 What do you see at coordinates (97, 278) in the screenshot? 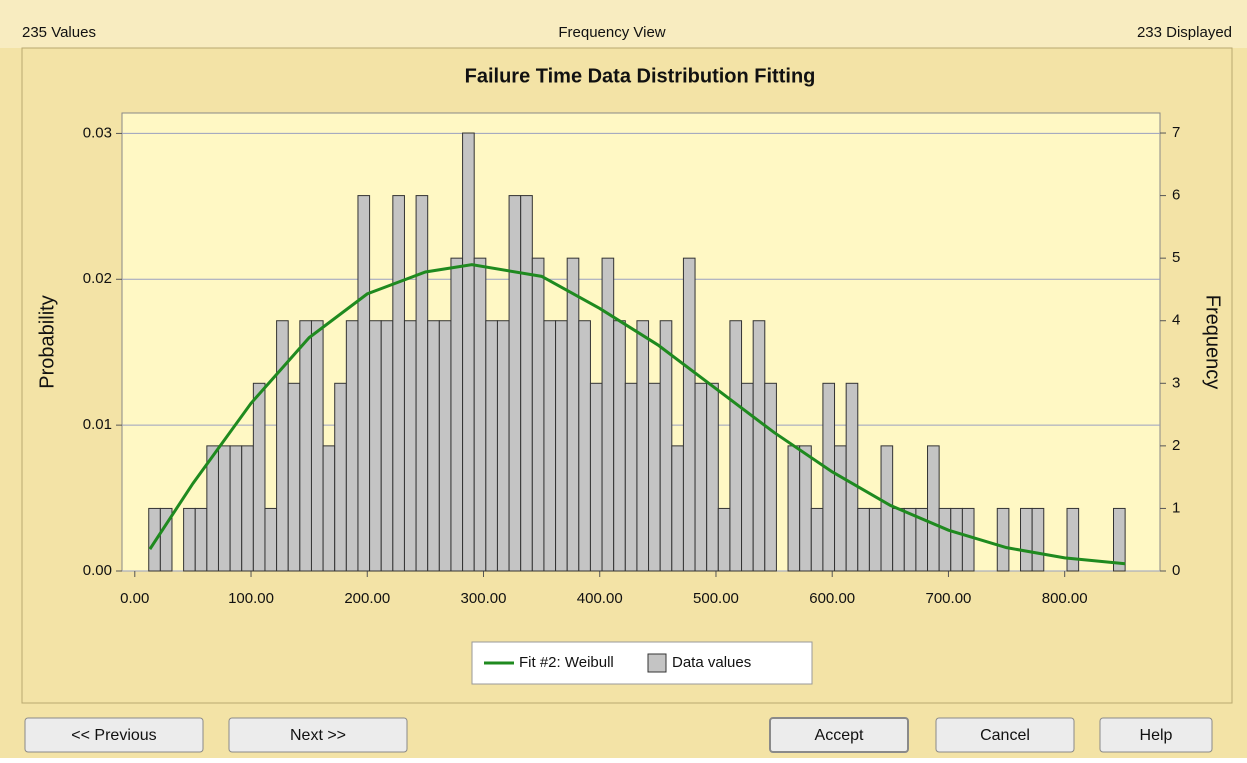
I see `y-tick-label: 0.02` at bounding box center [97, 278].